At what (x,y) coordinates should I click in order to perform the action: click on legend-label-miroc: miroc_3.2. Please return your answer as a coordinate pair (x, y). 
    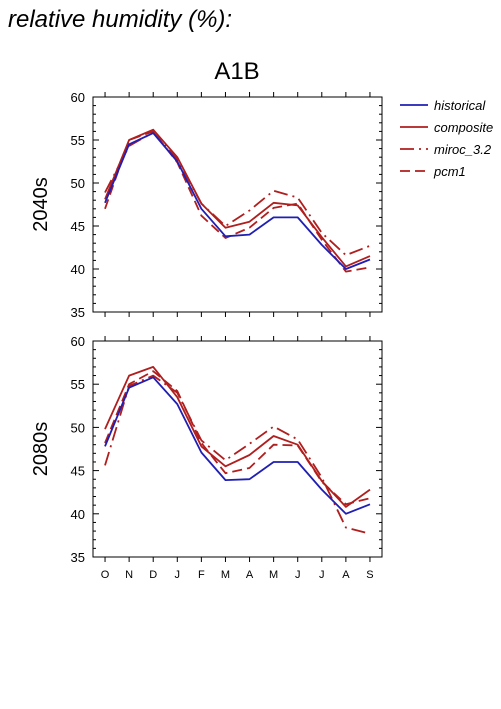
    Looking at the image, I should click on (463, 149).